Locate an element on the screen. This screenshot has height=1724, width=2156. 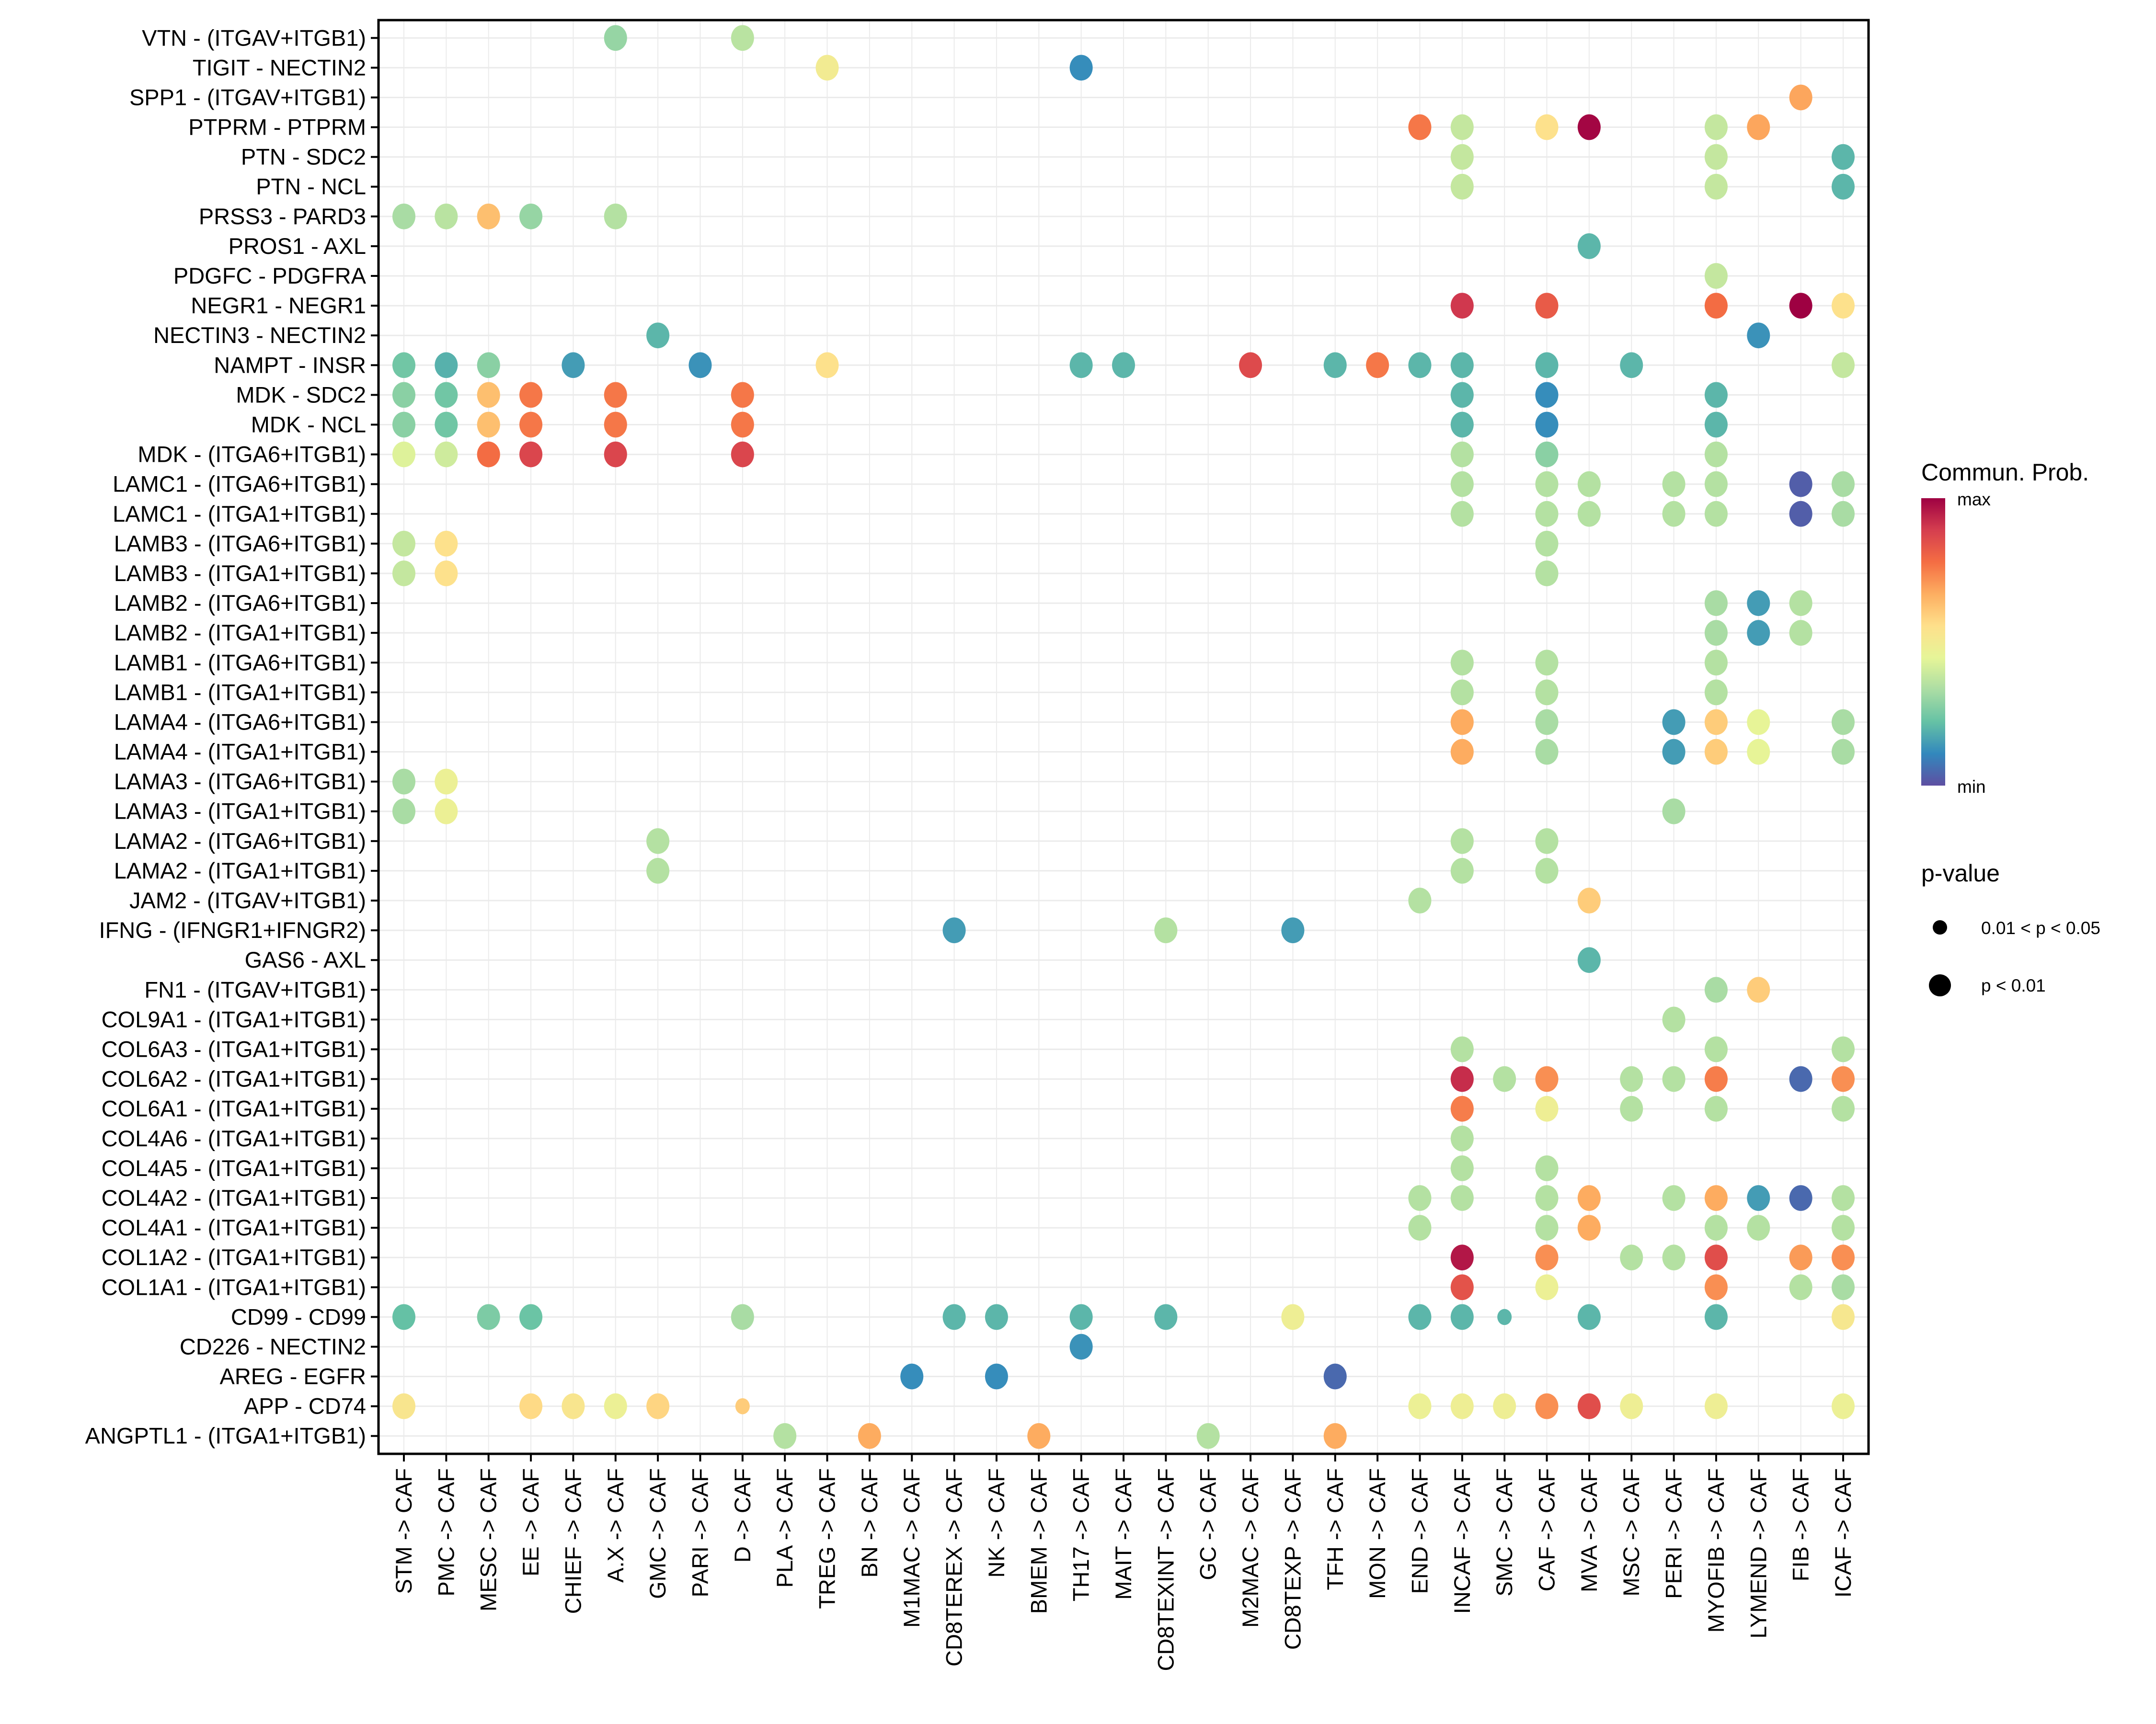
y-tick-label: LAMA2 - (ITGA6+ITGB1) is located at coordinates (240, 841).